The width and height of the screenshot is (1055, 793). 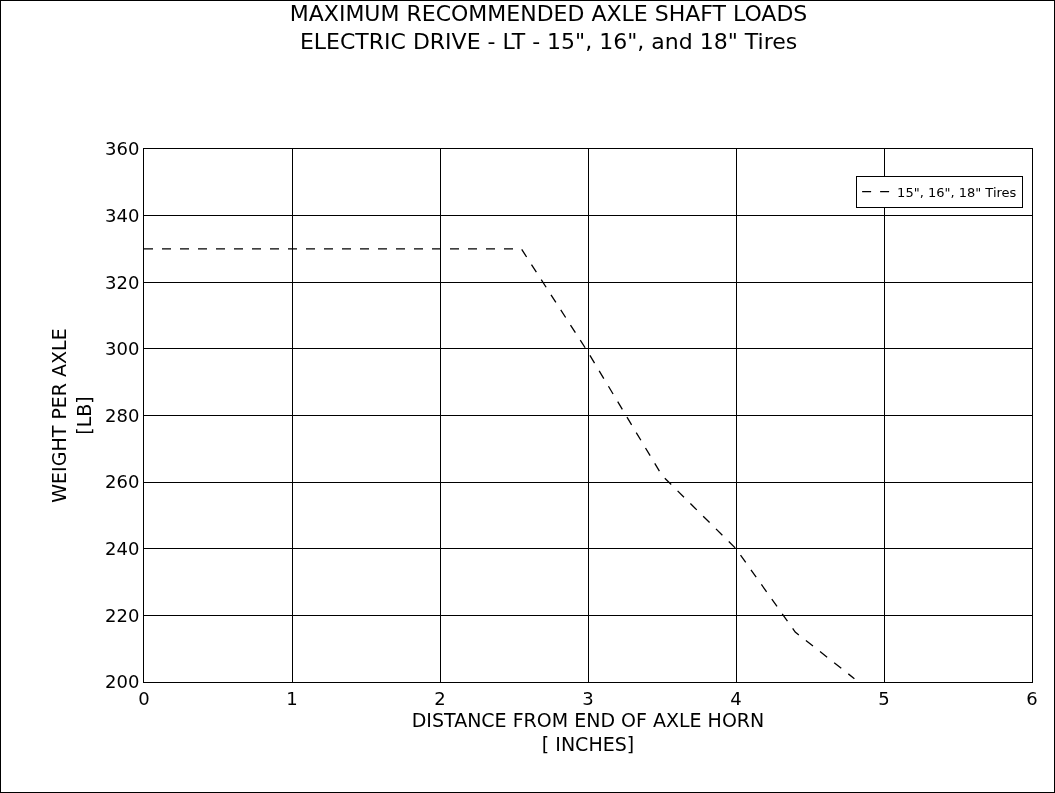 I want to click on x-tick-label: 5, so click(x=884, y=698).